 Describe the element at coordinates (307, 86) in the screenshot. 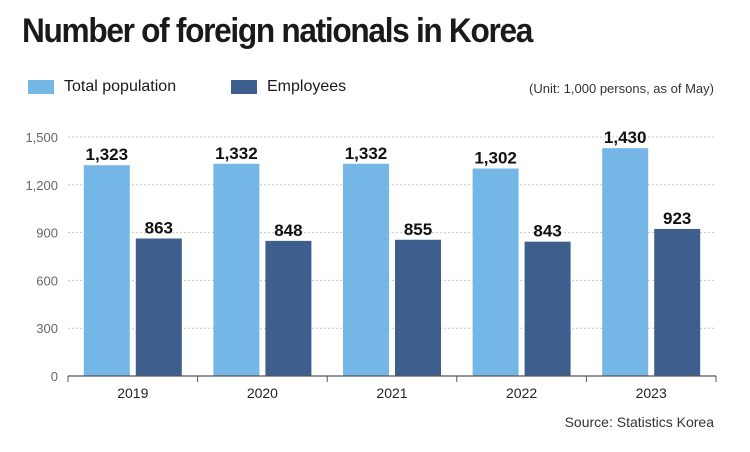

I see `legend-label-employees: Employees` at that location.